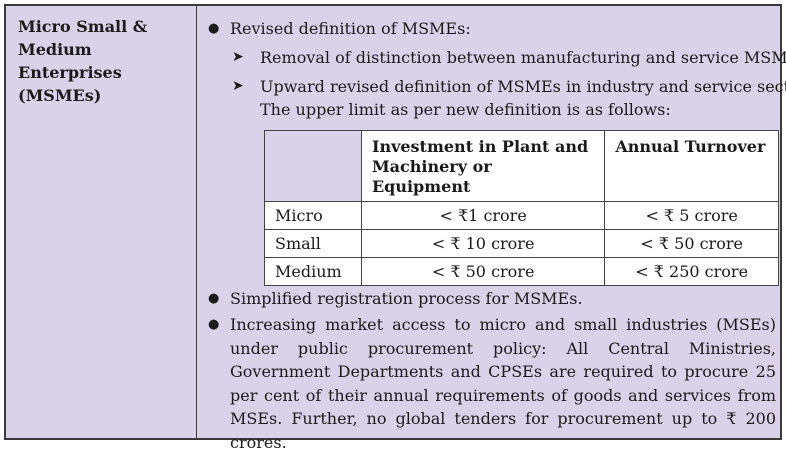  Describe the element at coordinates (691, 166) in the screenshot. I see `header-turnover: Annual Turnover` at that location.